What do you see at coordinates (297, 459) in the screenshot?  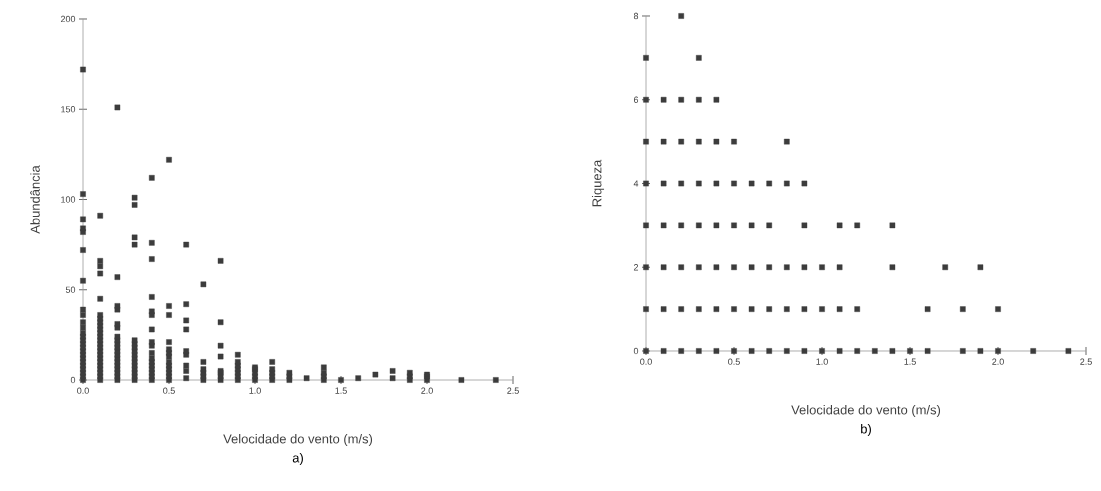 I see `text: a)` at bounding box center [297, 459].